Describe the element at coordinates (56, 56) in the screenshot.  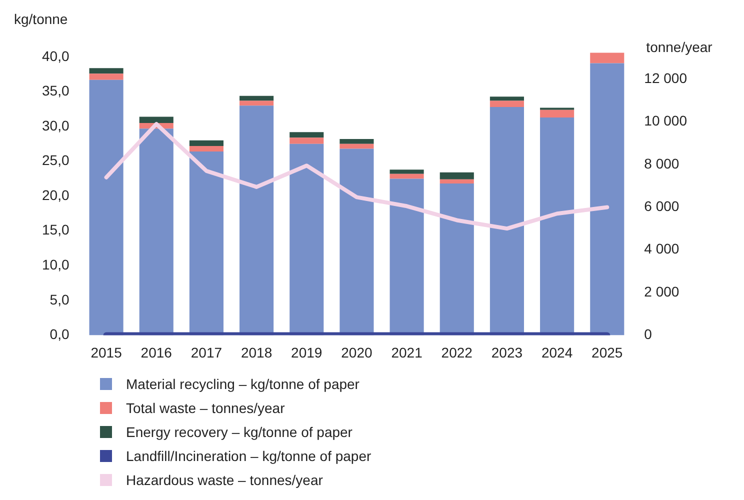
I see `y-tick-label: 40,0` at that location.